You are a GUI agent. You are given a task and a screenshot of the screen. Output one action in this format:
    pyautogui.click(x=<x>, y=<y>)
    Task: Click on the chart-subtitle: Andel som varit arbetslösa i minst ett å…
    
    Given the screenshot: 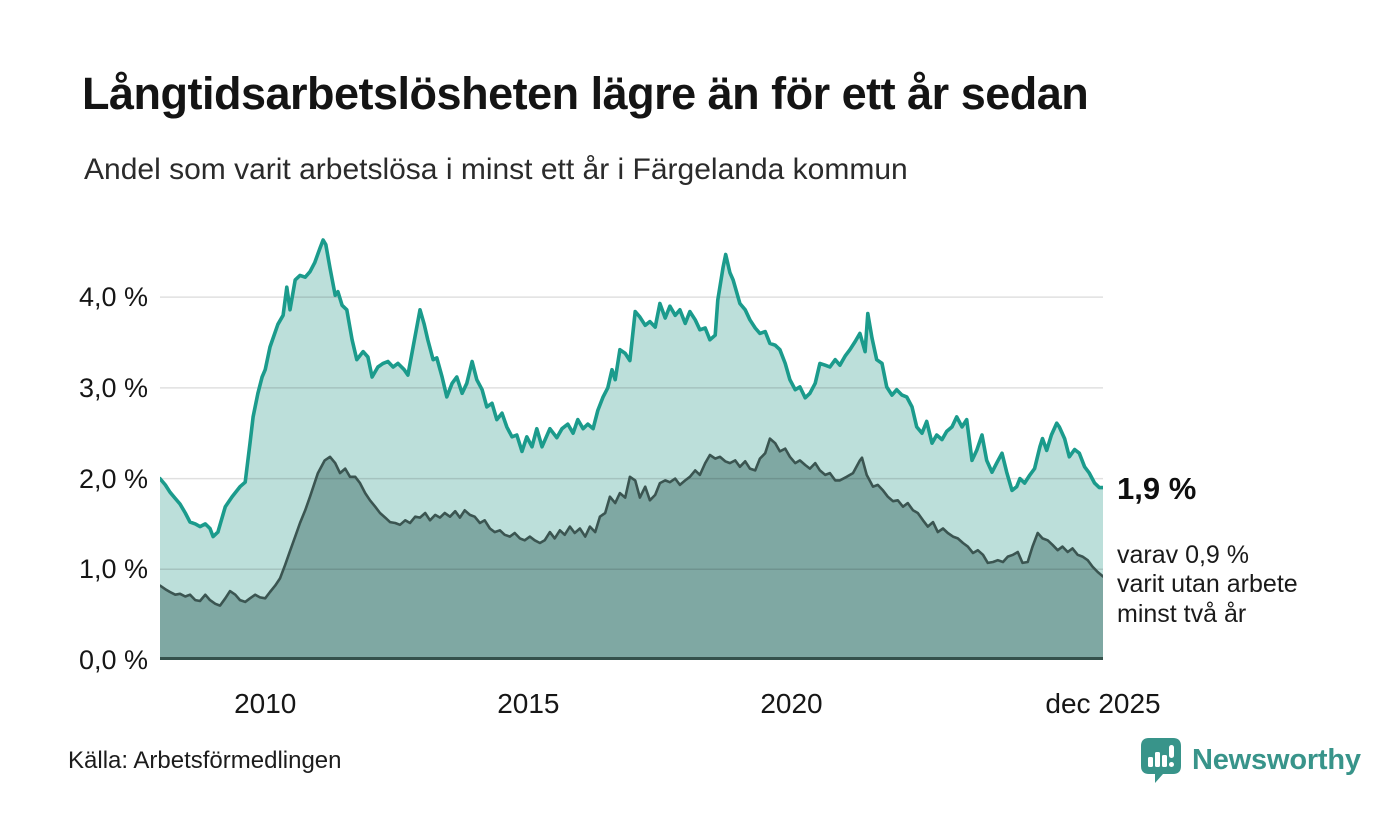 What is the action you would take?
    pyautogui.click(x=496, y=169)
    